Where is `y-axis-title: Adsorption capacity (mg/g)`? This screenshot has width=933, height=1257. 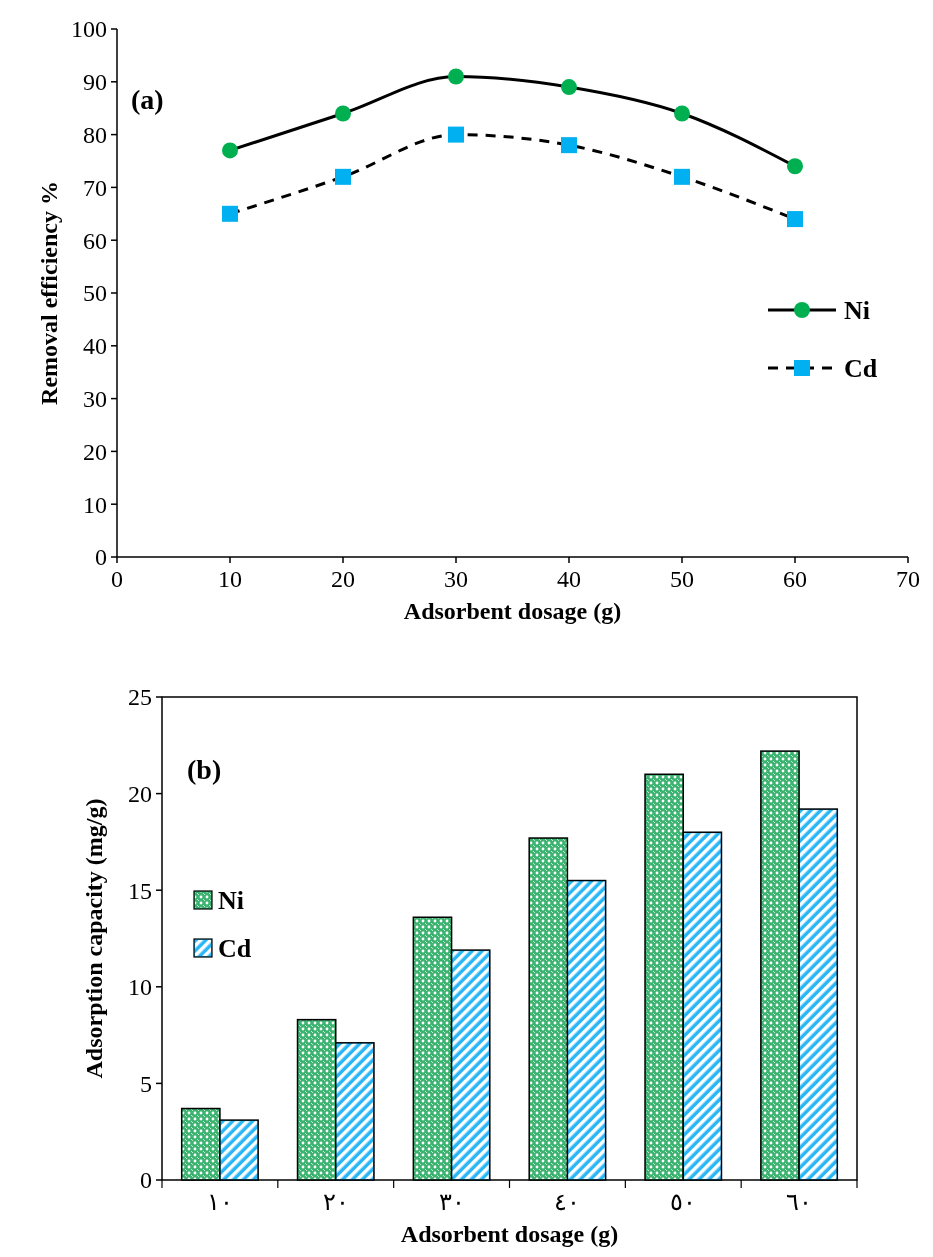 y-axis-title: Adsorption capacity (mg/g) is located at coordinates (94, 938).